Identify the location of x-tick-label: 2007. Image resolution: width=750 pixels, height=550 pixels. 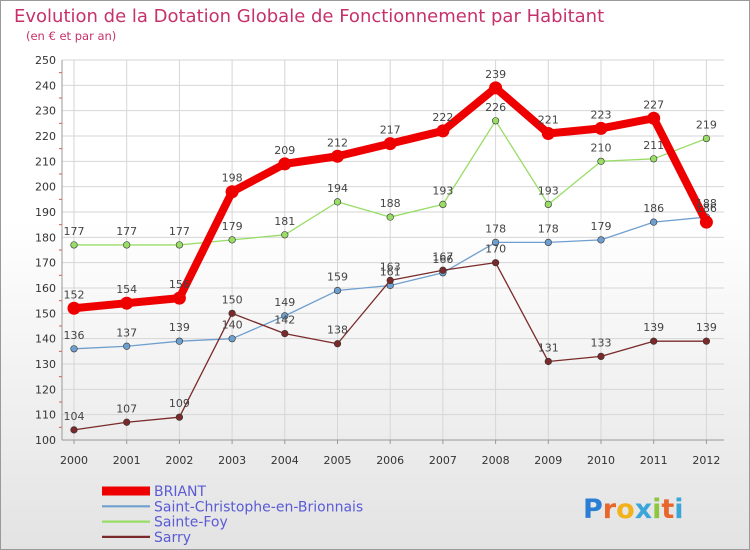
(443, 460).